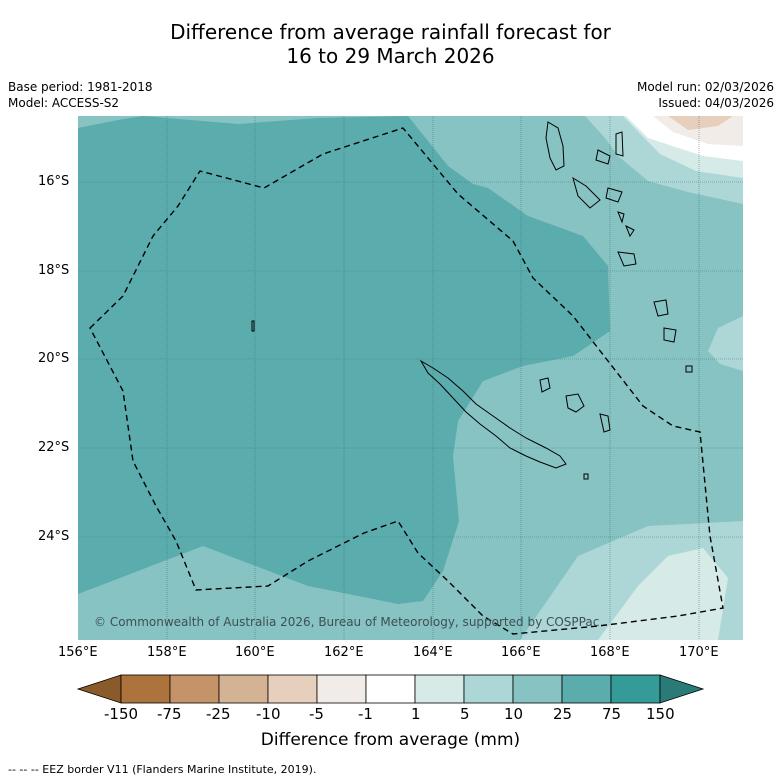 The image size is (781, 781). What do you see at coordinates (725, 343) in the screenshot?
I see `anomaly-zone-5-10-east` at bounding box center [725, 343].